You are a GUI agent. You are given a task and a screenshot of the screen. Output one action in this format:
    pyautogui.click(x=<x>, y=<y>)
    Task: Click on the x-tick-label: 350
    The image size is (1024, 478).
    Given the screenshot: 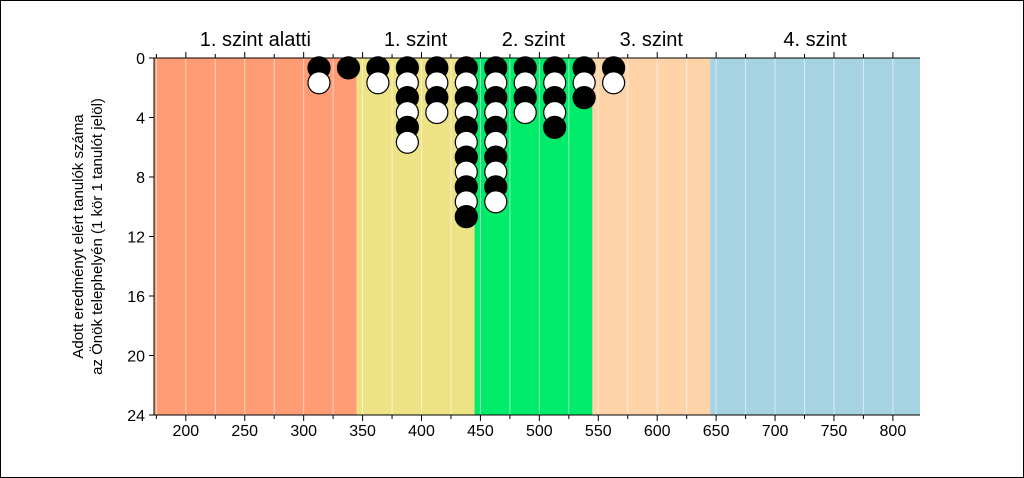 What is the action you would take?
    pyautogui.click(x=362, y=431)
    